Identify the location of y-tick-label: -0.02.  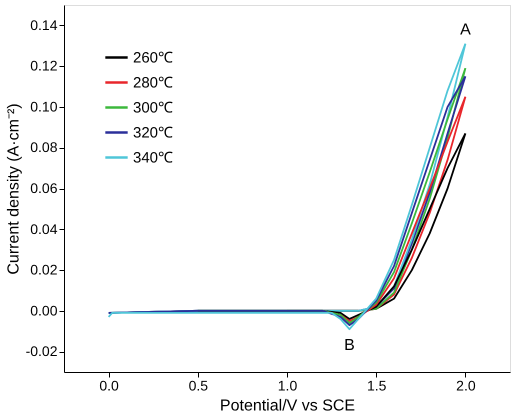
(42, 351).